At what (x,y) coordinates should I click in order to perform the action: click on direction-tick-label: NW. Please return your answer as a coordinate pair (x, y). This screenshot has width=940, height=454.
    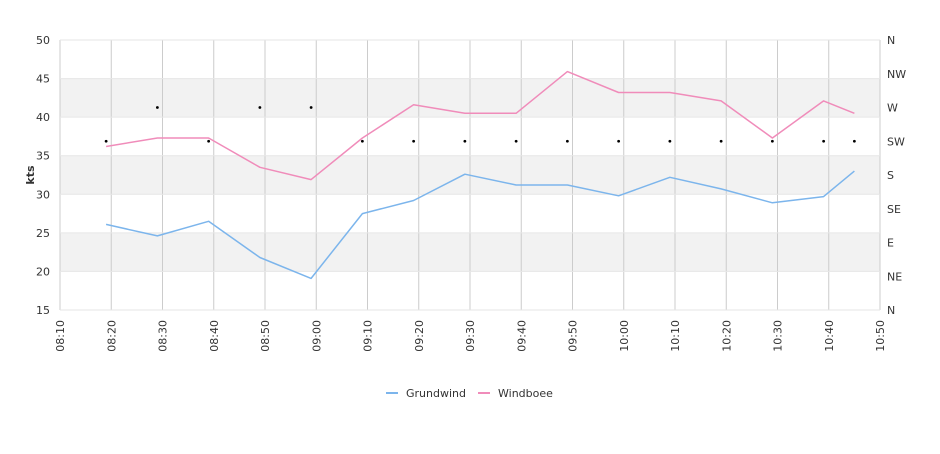
    Looking at the image, I should click on (896, 74).